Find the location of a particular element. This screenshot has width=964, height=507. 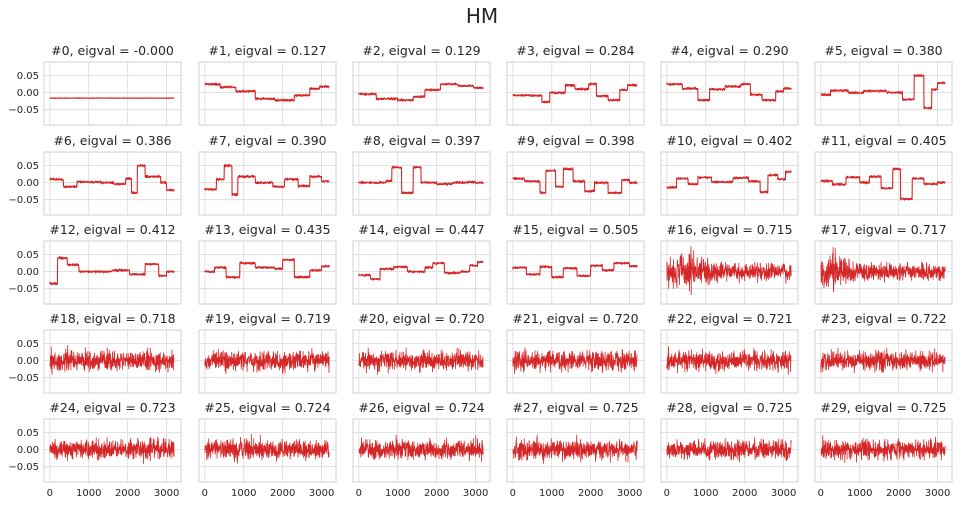

subplot-title: #11, eigval = 0.405 is located at coordinates (883, 140).